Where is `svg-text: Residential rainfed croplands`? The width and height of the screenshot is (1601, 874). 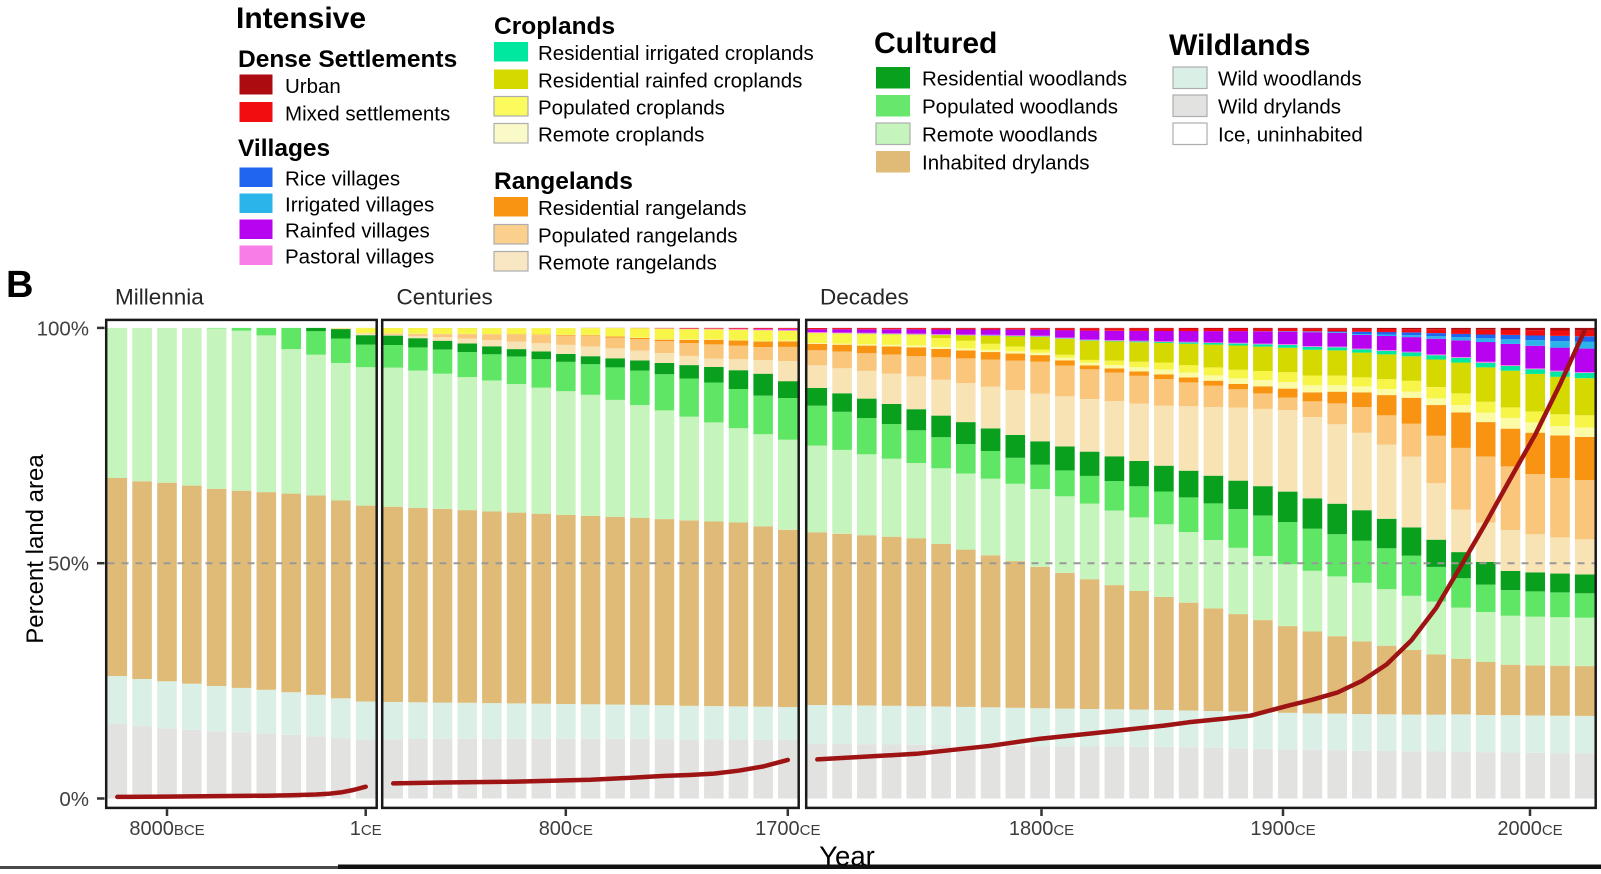
svg-text: Residential rainfed croplands is located at coordinates (670, 81).